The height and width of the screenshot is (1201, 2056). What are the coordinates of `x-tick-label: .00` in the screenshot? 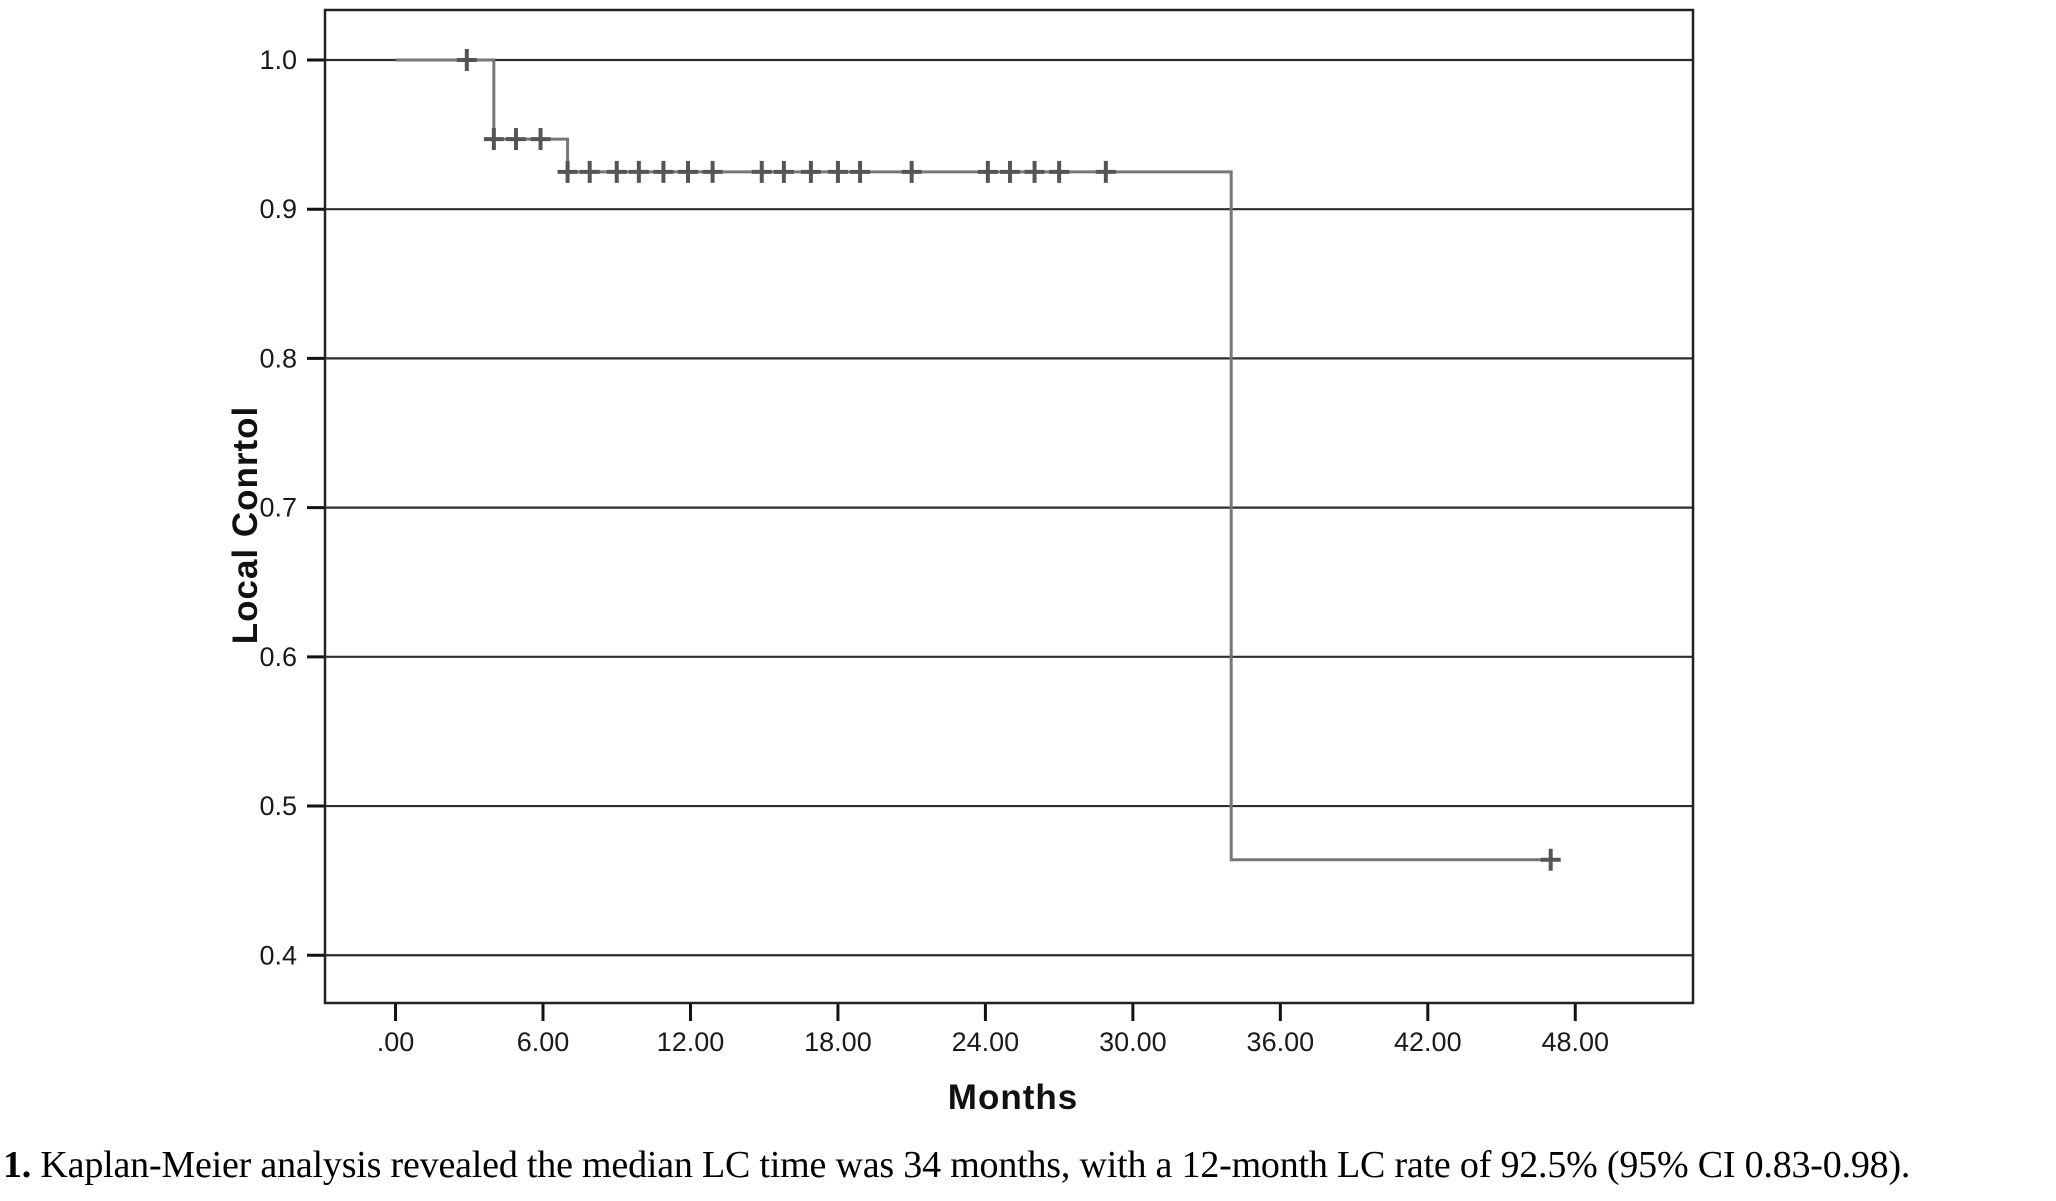 It's located at (396, 1042).